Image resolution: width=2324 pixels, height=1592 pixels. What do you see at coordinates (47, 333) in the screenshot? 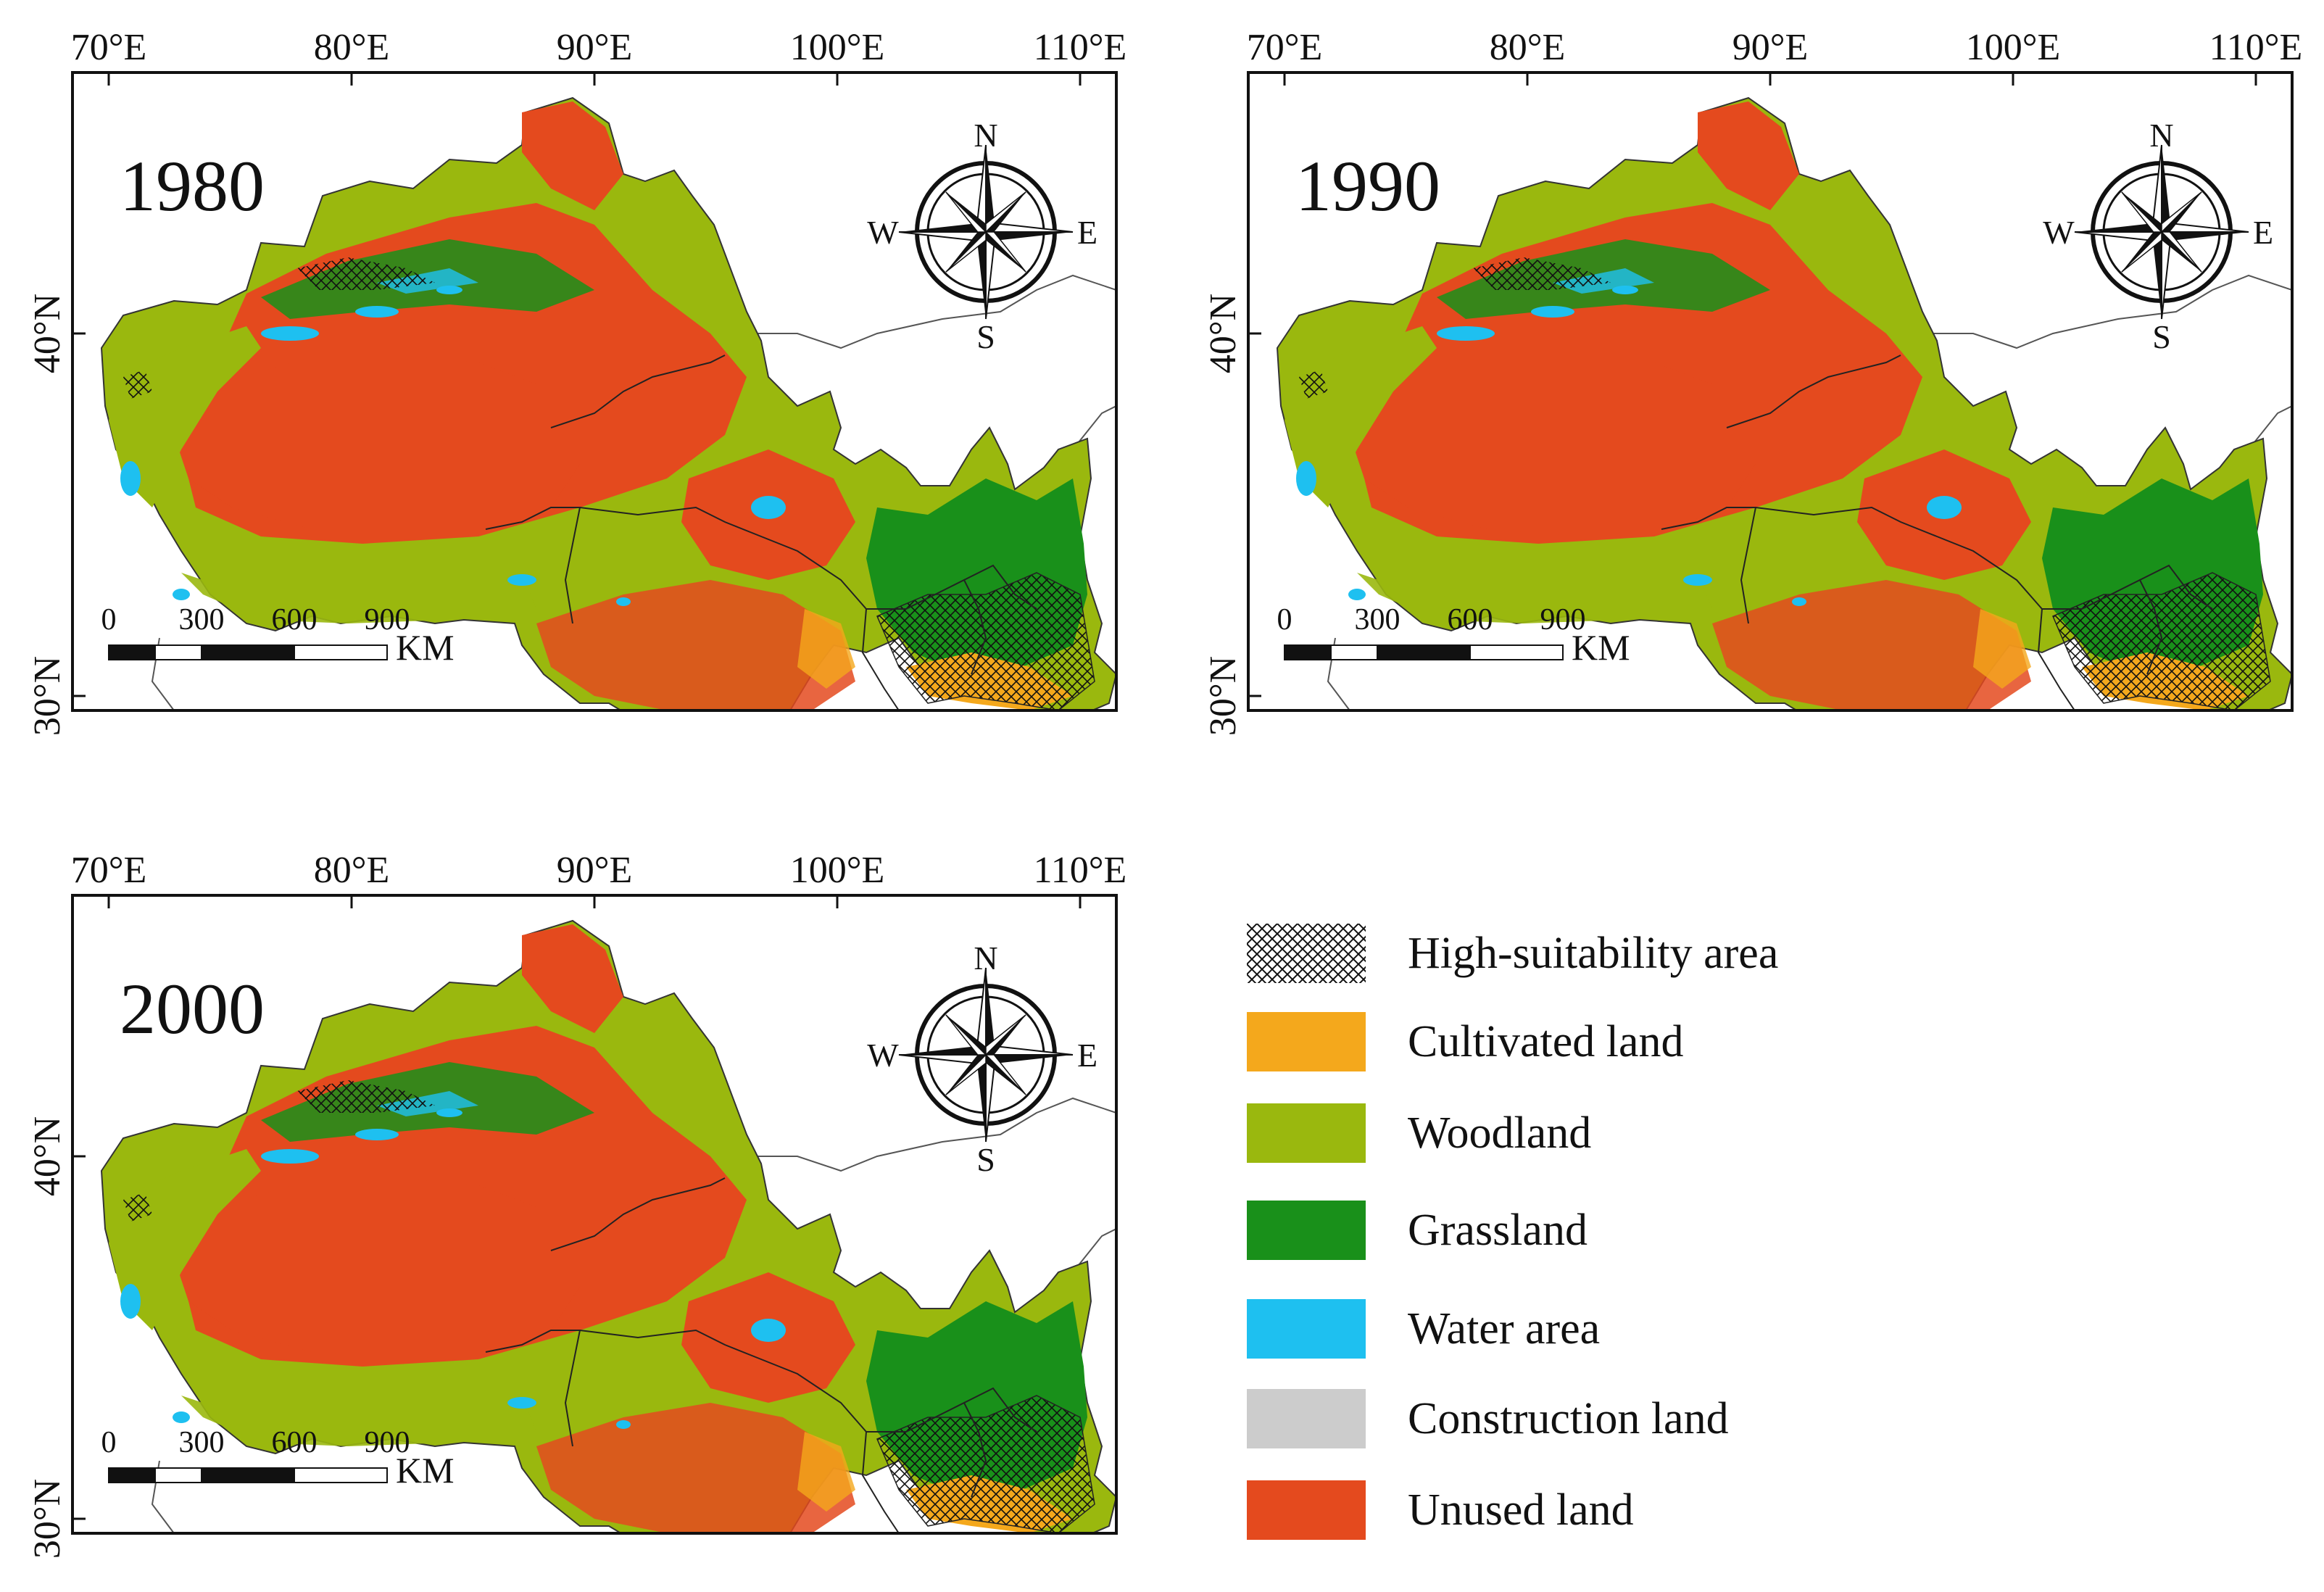
I see `lat-label: 40°N` at bounding box center [47, 333].